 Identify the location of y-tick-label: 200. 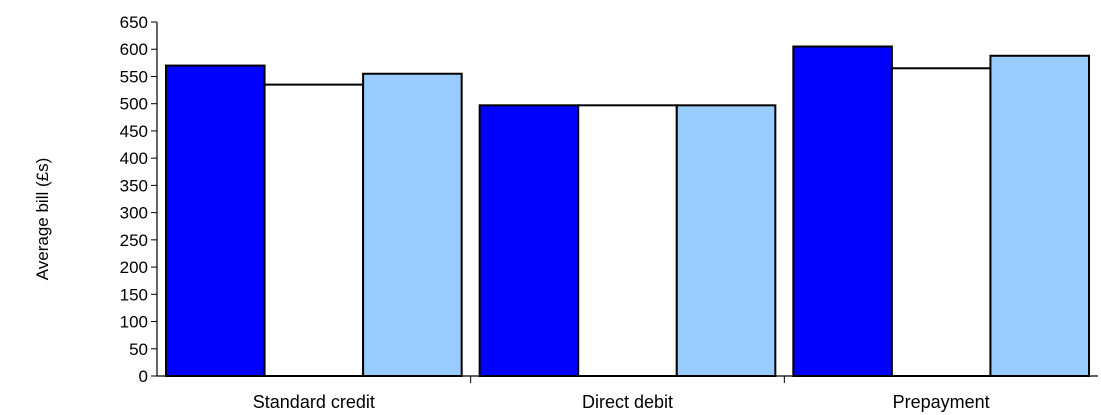
(134, 267).